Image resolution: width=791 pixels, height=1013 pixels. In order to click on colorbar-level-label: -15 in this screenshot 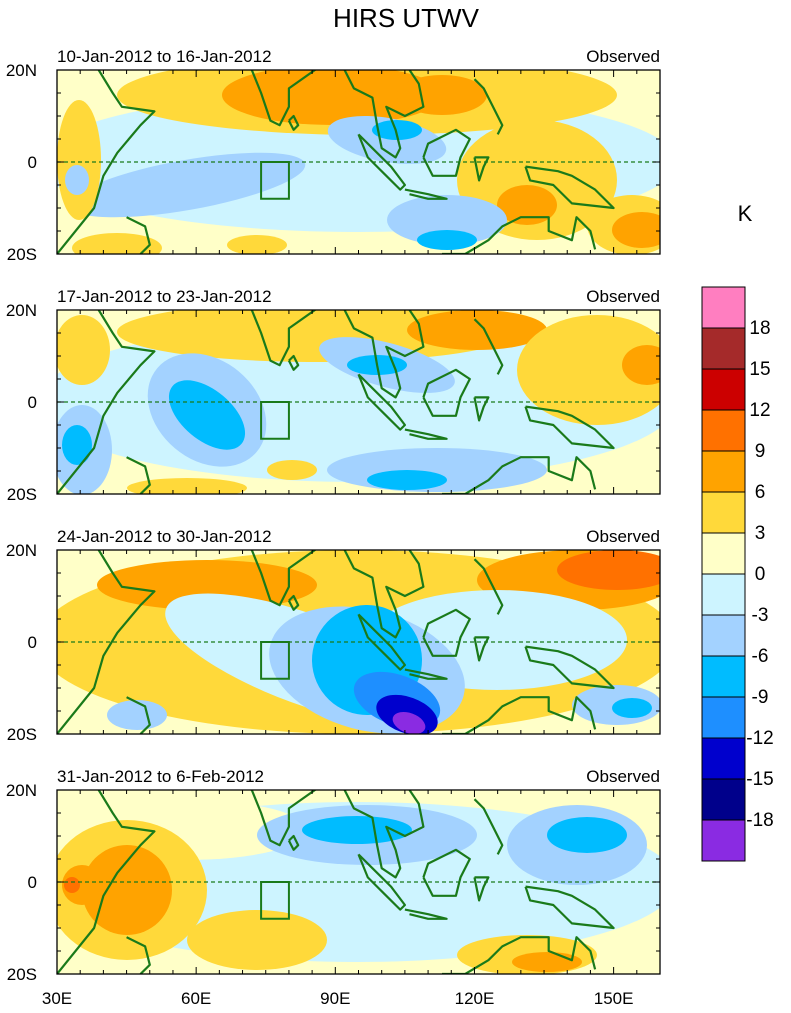, I will do `click(759, 779)`.